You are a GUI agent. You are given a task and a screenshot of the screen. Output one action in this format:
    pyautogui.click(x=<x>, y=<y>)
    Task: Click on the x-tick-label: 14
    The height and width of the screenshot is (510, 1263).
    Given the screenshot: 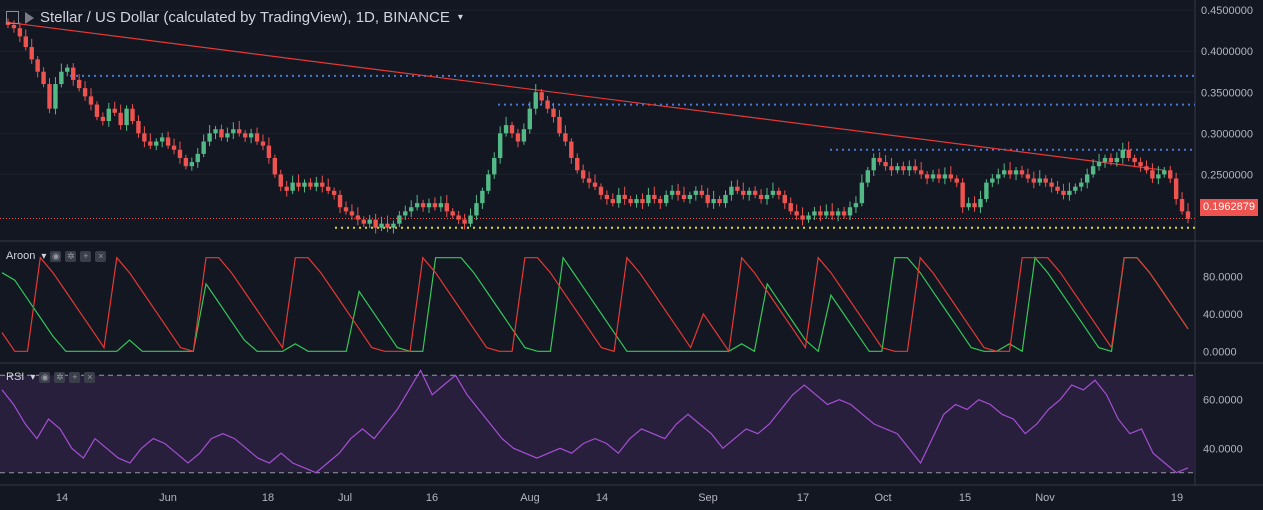 What is the action you would take?
    pyautogui.click(x=602, y=498)
    